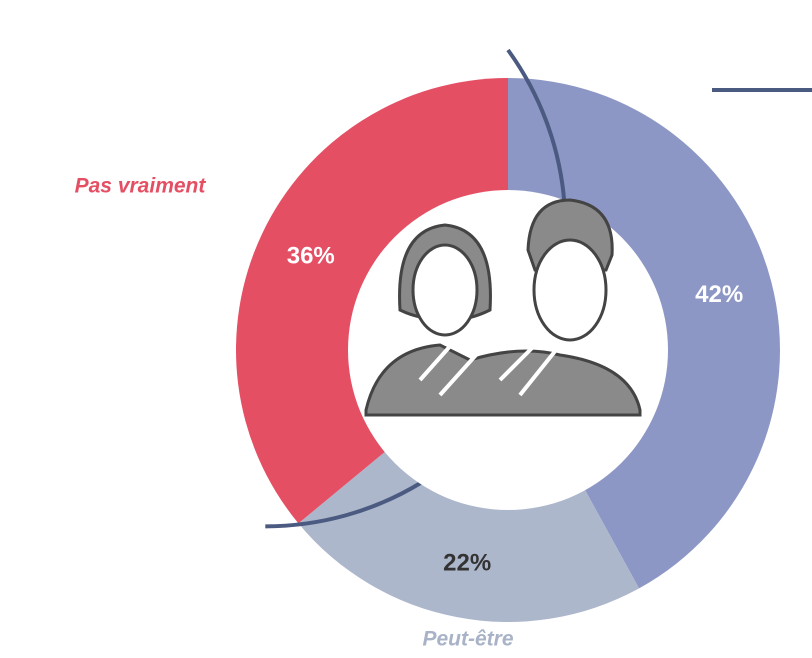 Image resolution: width=812 pixels, height=658 pixels. What do you see at coordinates (141, 186) in the screenshot?
I see `category-label: Pas vraiment` at bounding box center [141, 186].